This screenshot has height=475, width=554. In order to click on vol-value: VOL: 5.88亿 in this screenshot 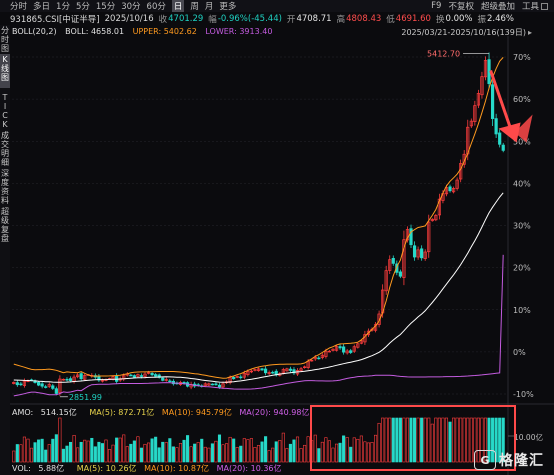, I will do `click(38, 468)`.